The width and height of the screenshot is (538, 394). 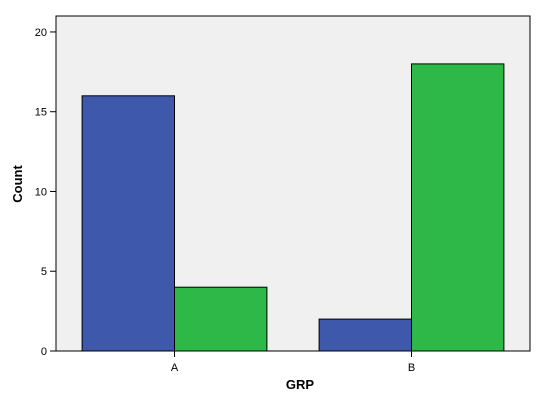 What do you see at coordinates (17, 184) in the screenshot?
I see `y-axis-title: Count` at bounding box center [17, 184].